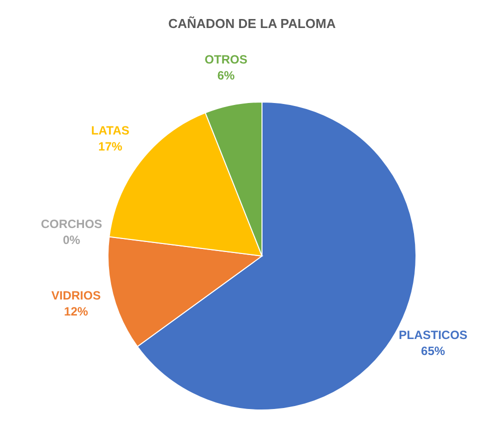 Image resolution: width=504 pixels, height=441 pixels. I want to click on data-label: 17%, so click(110, 146).